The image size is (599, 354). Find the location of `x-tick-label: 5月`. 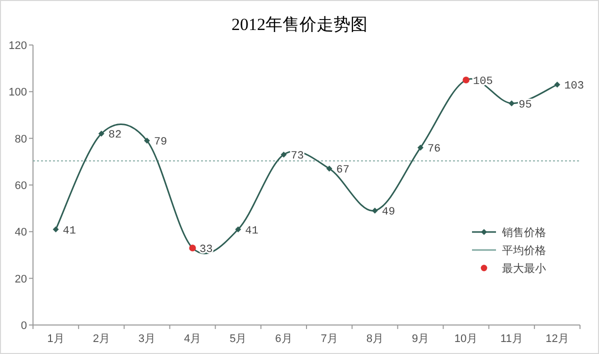

x-tick-label: 5月 is located at coordinates (238, 339).